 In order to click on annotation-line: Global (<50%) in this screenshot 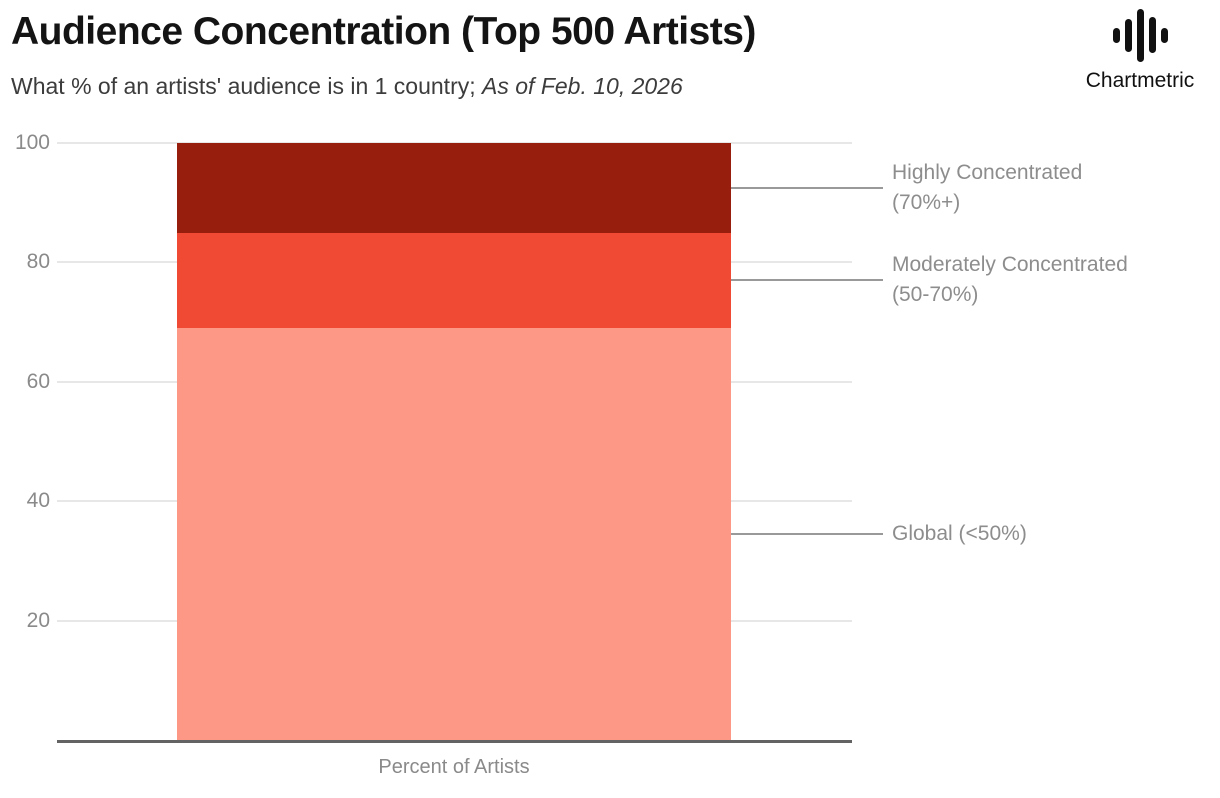, I will do `click(959, 534)`.